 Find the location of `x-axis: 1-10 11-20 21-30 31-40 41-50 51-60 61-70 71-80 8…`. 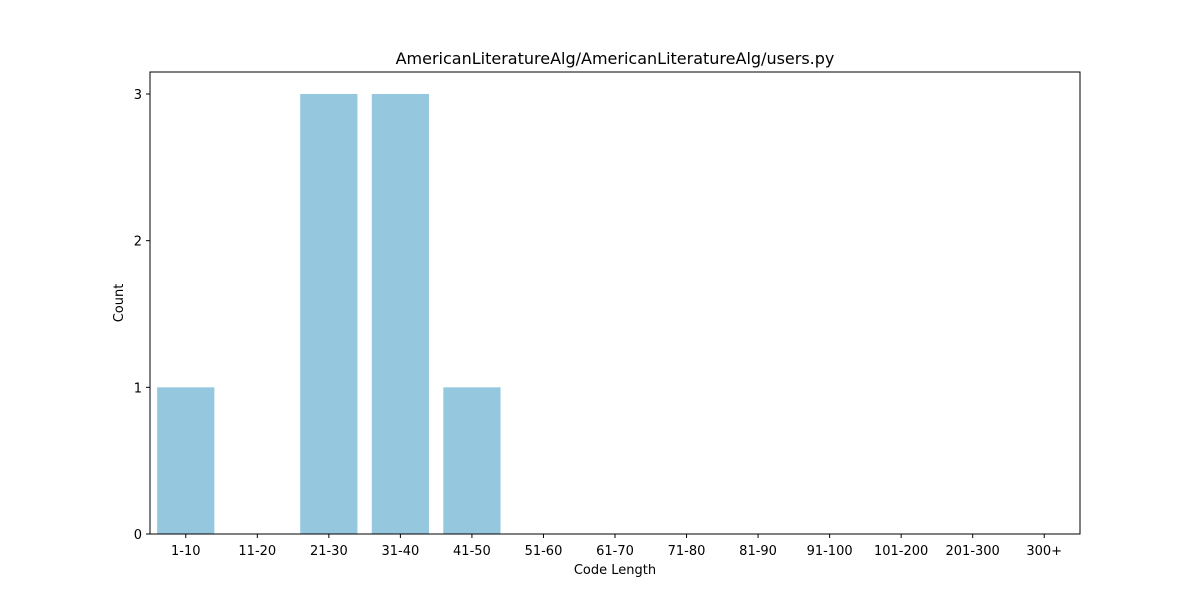

x-axis: 1-10 11-20 21-30 31-40 41-50 51-60 61-70 71-80 8… is located at coordinates (616, 546).